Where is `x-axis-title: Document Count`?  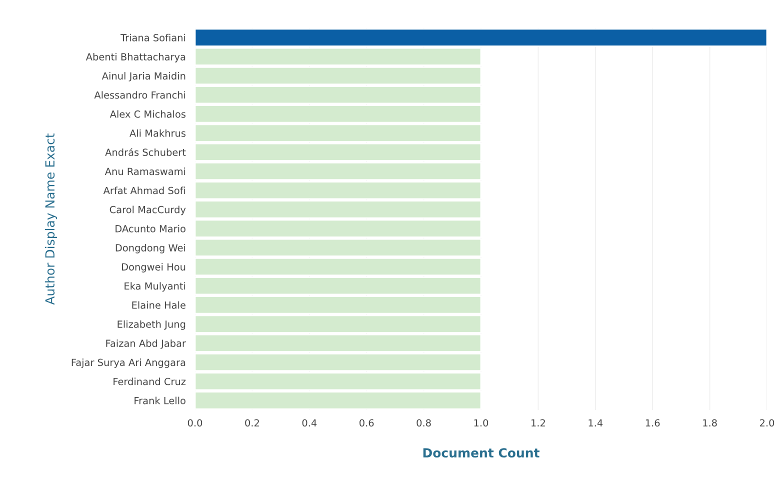 x-axis-title: Document Count is located at coordinates (481, 453).